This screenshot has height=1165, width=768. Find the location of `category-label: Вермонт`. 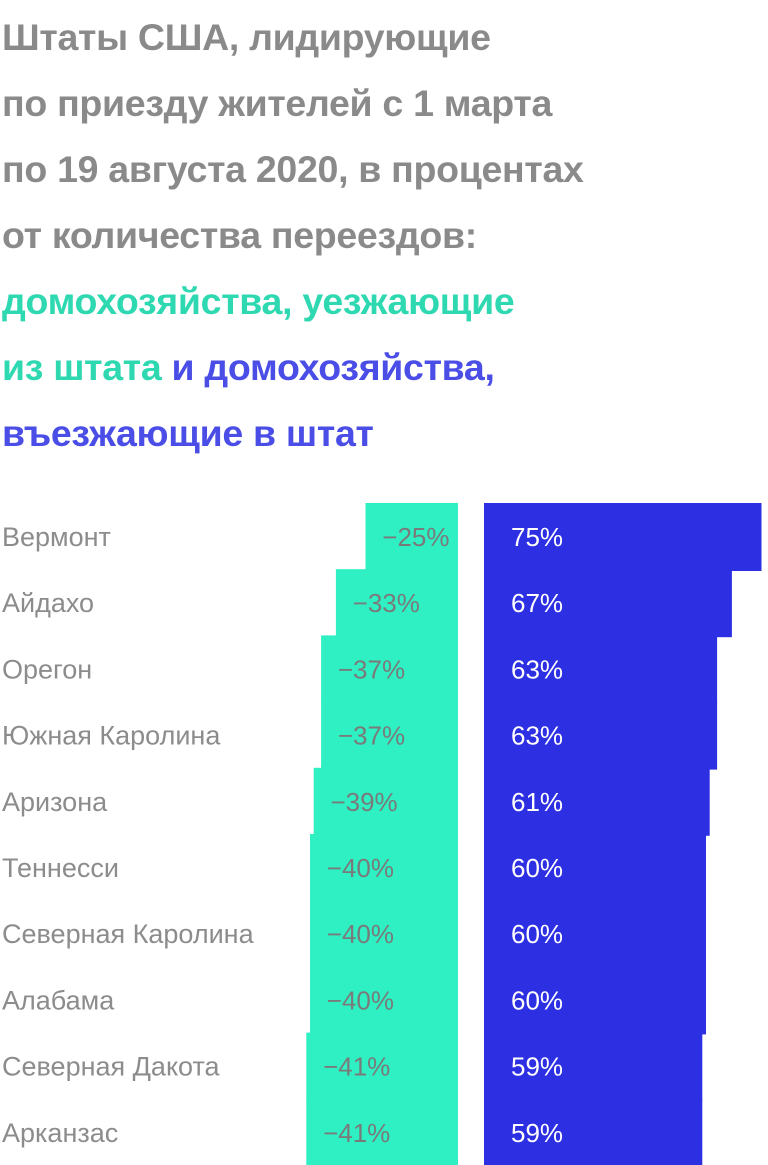

category-label: Вермонт is located at coordinates (56, 537).